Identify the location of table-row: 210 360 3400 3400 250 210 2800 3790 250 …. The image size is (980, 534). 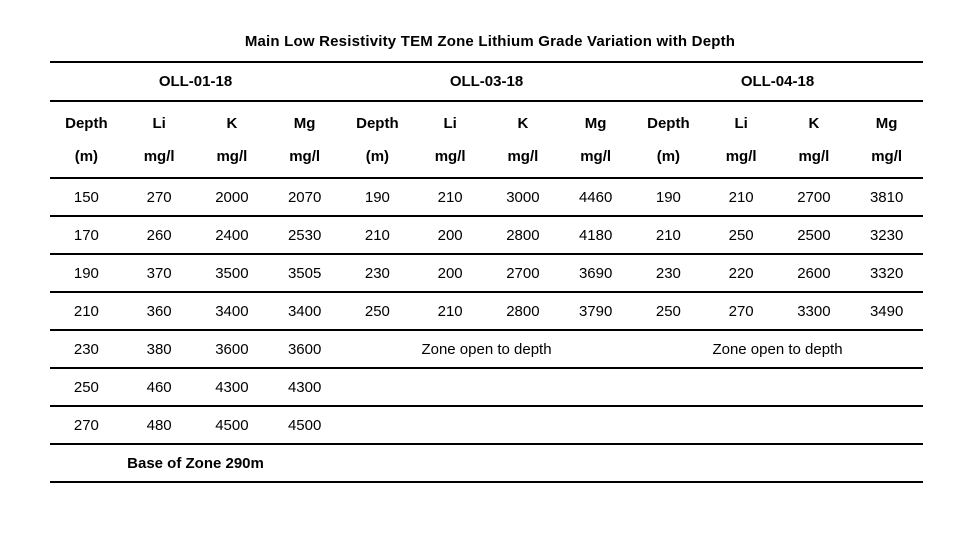
(486, 311).